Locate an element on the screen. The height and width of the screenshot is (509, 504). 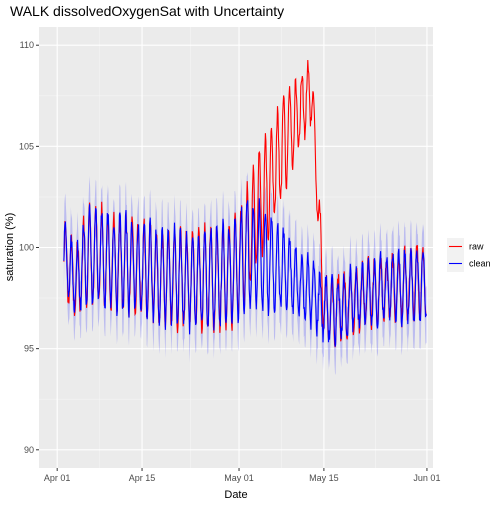
y-axis: 90 95 100 105 110 is located at coordinates (29, 247).